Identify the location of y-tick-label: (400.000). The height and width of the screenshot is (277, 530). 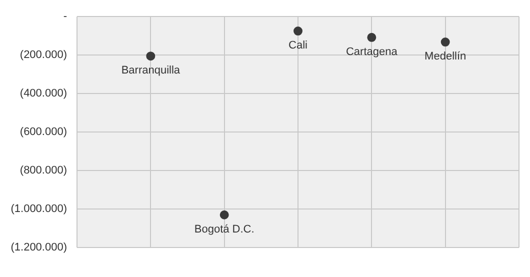
(43, 94).